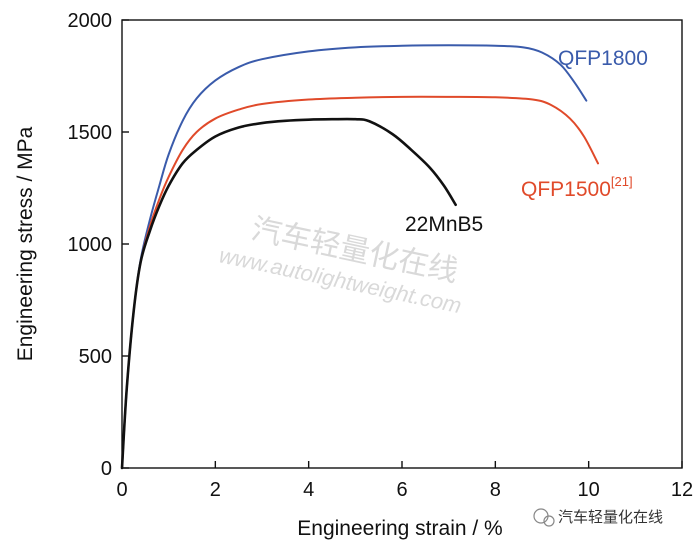 The height and width of the screenshot is (548, 700). I want to click on brand-mark: 汽车轻量化在线, so click(598, 517).